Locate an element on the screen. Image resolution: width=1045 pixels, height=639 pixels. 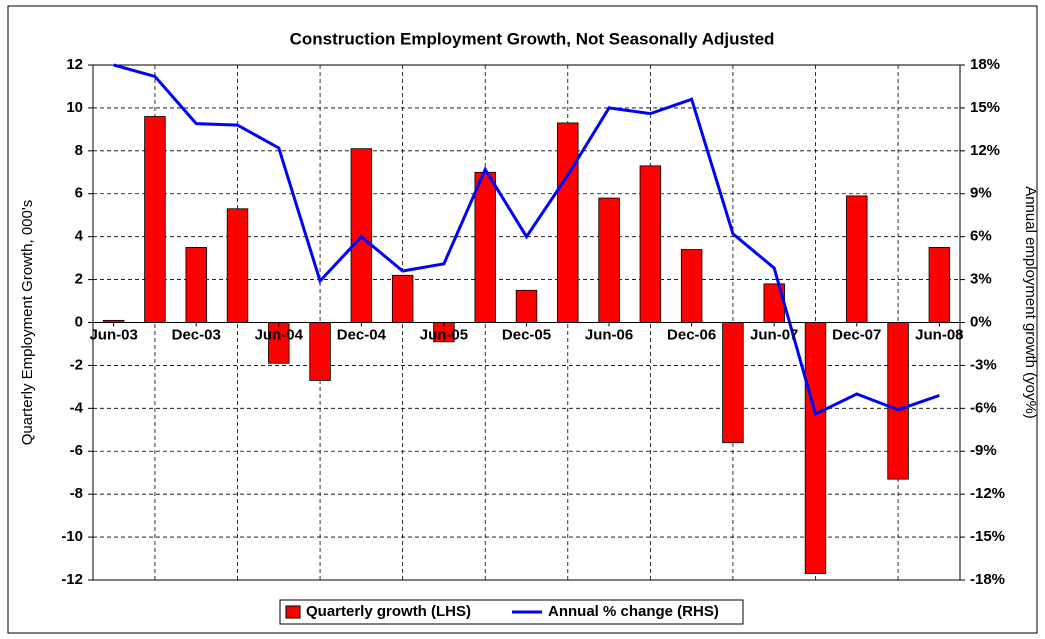
y-tick-label: 10 is located at coordinates (74, 107).